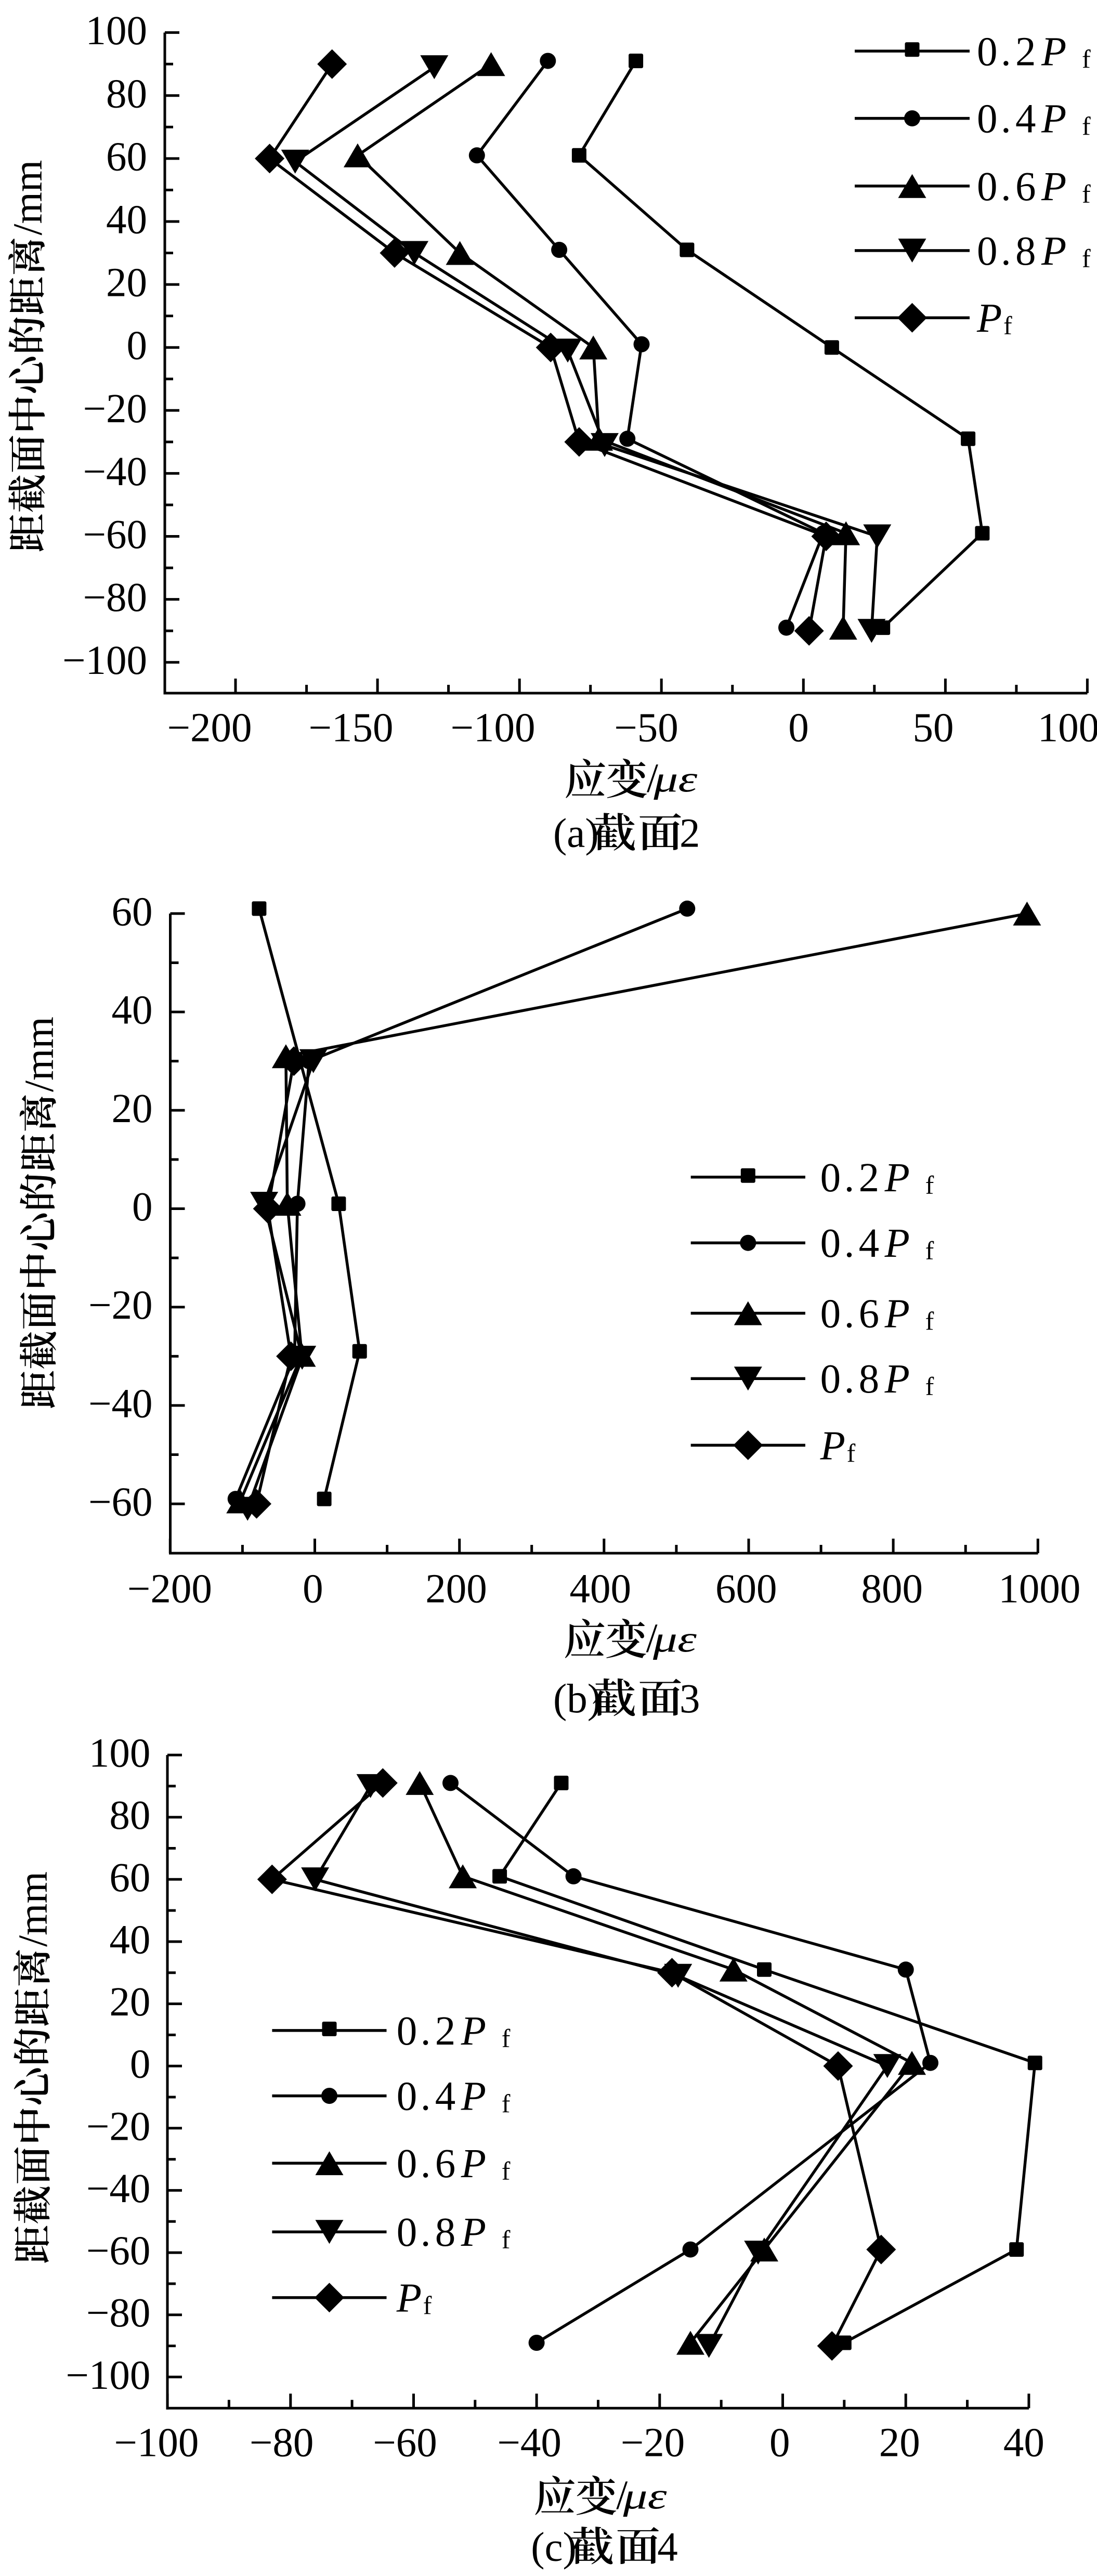  I want to click on svg-text: (c), so click(554, 2547).